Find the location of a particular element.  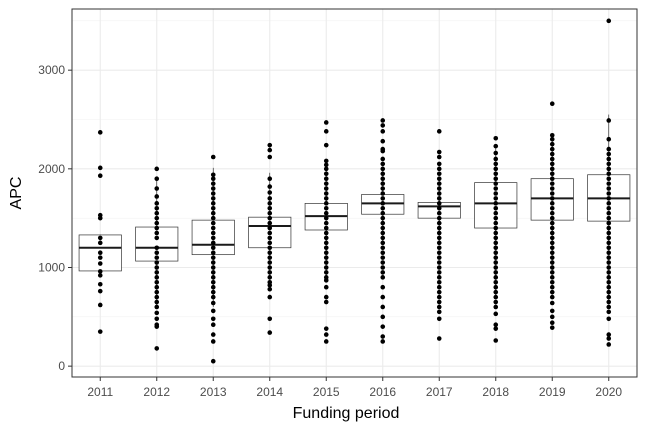

points-2018 is located at coordinates (496, 239).